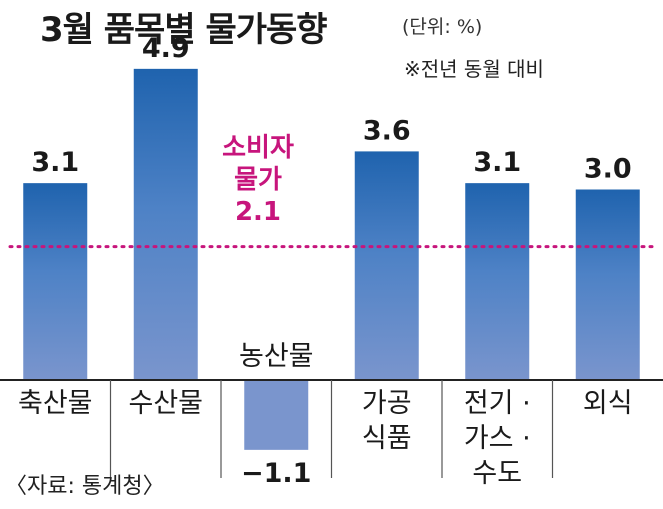 This screenshot has width=663, height=509. I want to click on category-label-3-0: 가공, so click(387, 403).